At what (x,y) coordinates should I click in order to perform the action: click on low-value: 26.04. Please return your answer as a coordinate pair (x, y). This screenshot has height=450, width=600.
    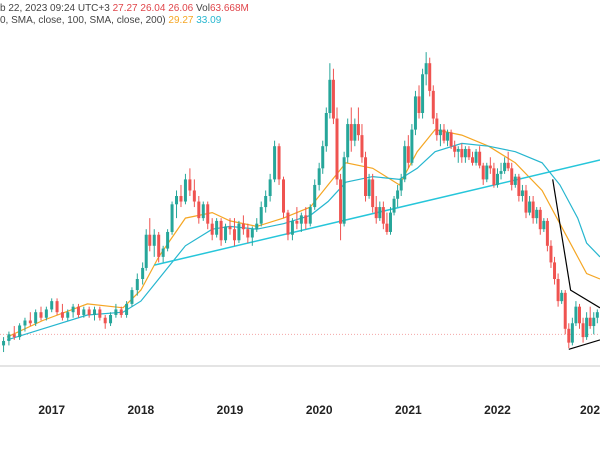
    Looking at the image, I should click on (153, 8).